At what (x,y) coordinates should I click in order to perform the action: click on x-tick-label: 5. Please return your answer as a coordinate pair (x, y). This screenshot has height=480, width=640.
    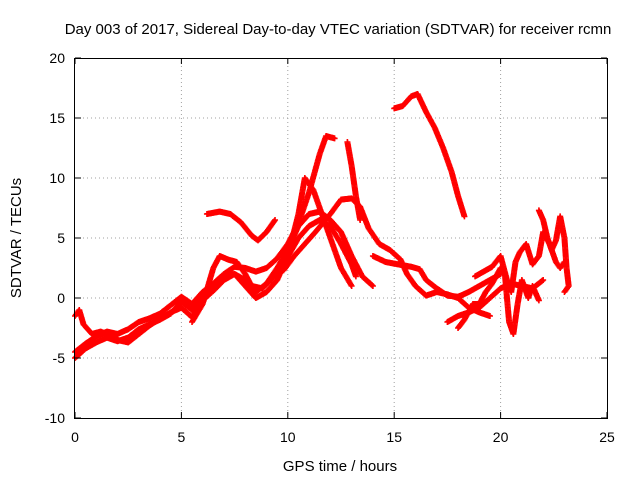
    Looking at the image, I should click on (182, 437).